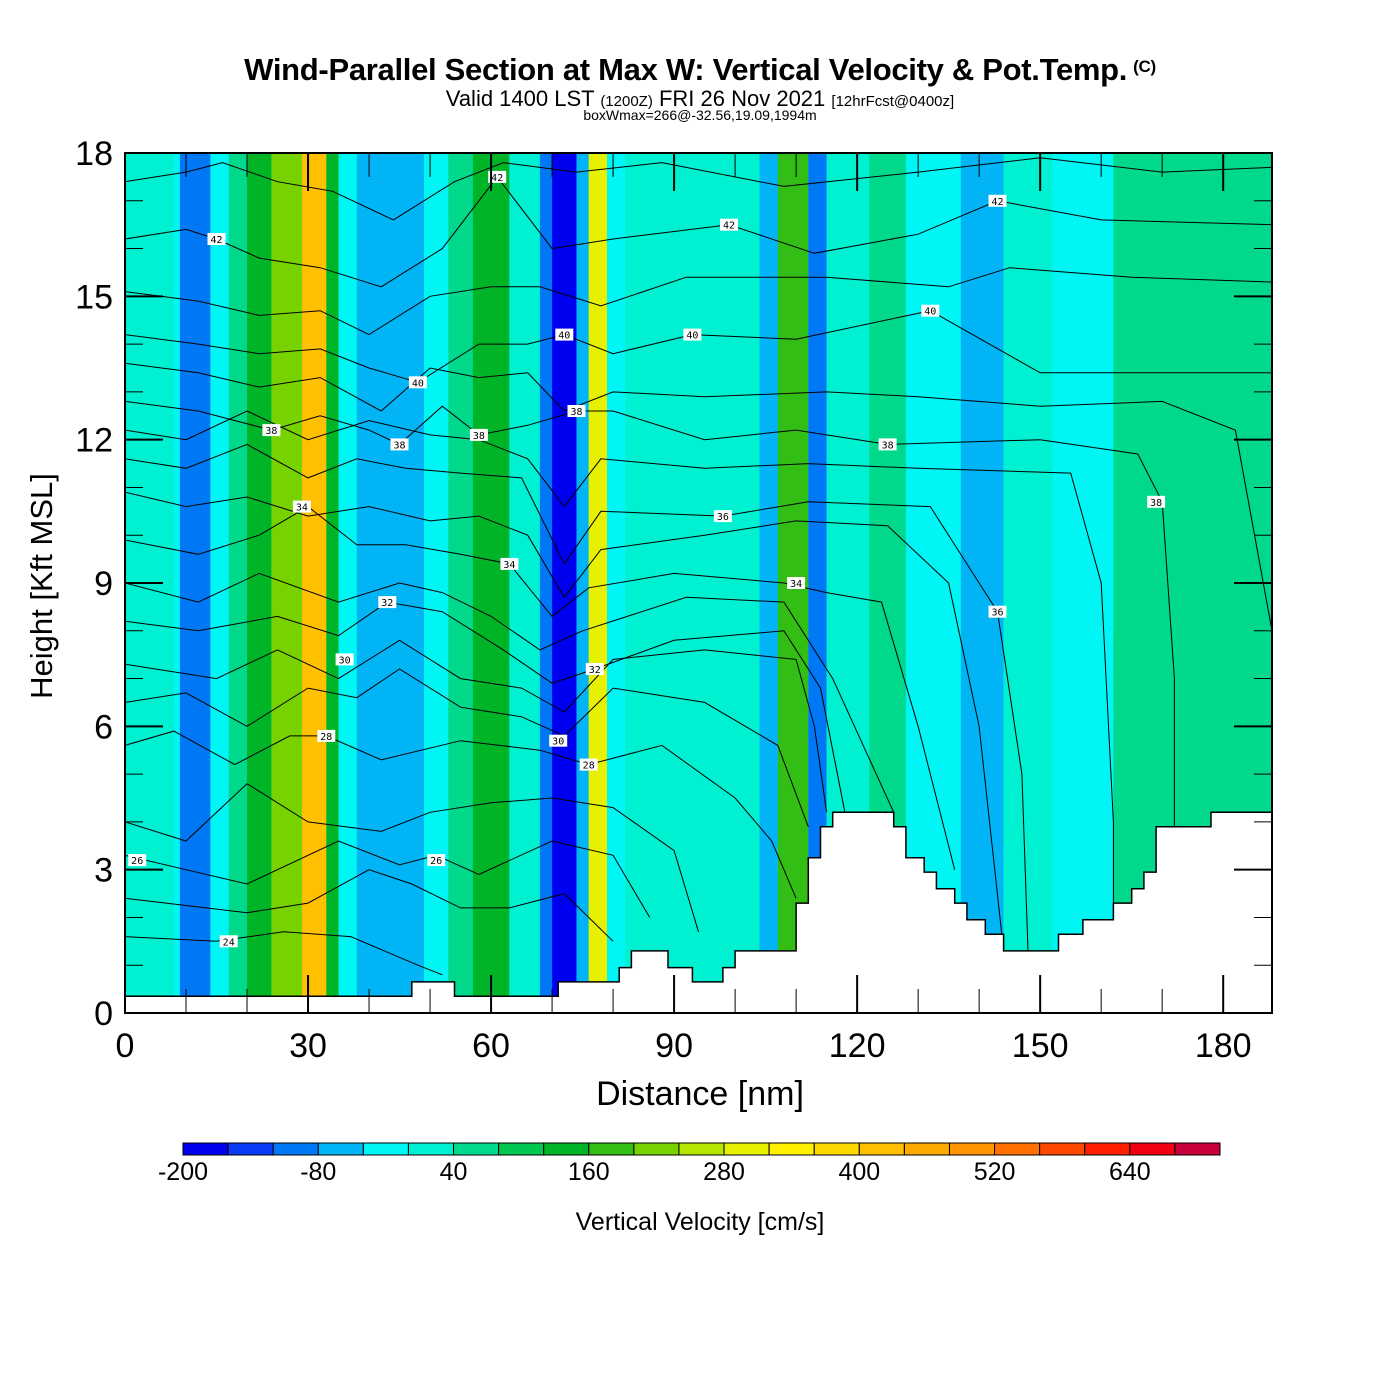 The width and height of the screenshot is (1400, 1400). Describe the element at coordinates (674, 1046) in the screenshot. I see `x-tick-label: 90` at that location.